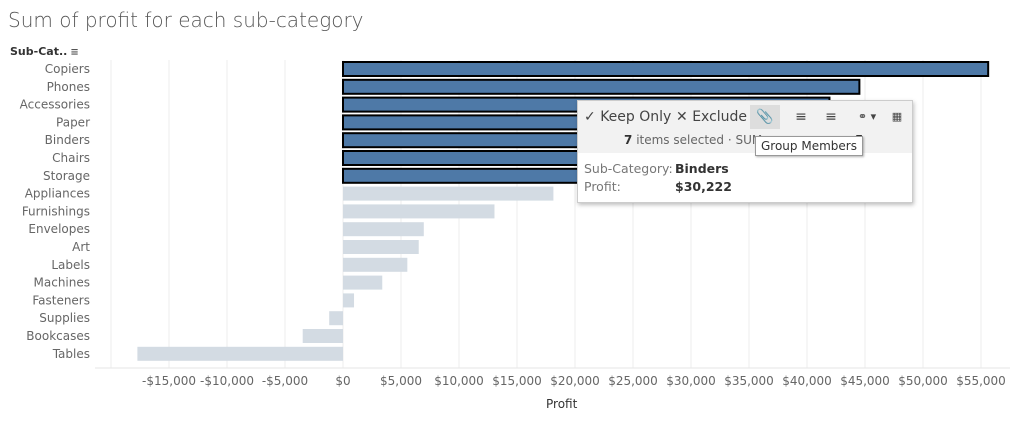 This screenshot has height=432, width=1024. Describe the element at coordinates (601, 86) in the screenshot. I see `bar-phones` at that location.